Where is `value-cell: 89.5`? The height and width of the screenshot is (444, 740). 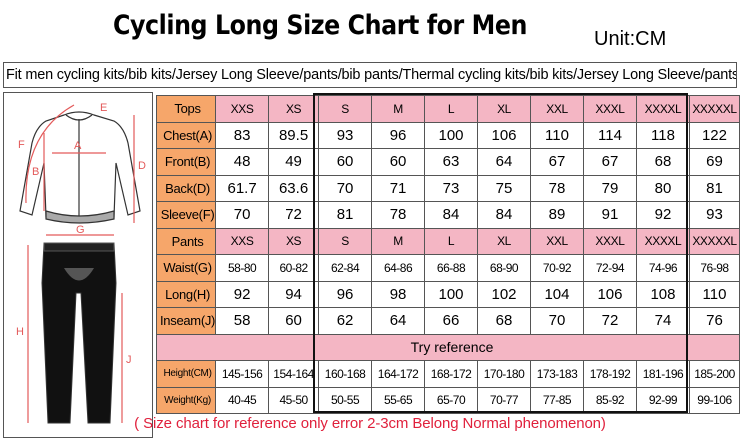
value-cell: 89.5 is located at coordinates (294, 135).